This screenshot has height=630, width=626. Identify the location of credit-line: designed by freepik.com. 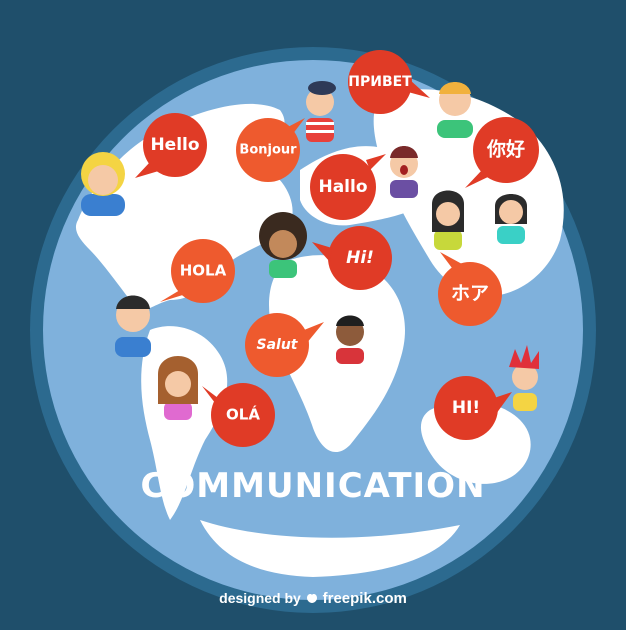
(313, 598).